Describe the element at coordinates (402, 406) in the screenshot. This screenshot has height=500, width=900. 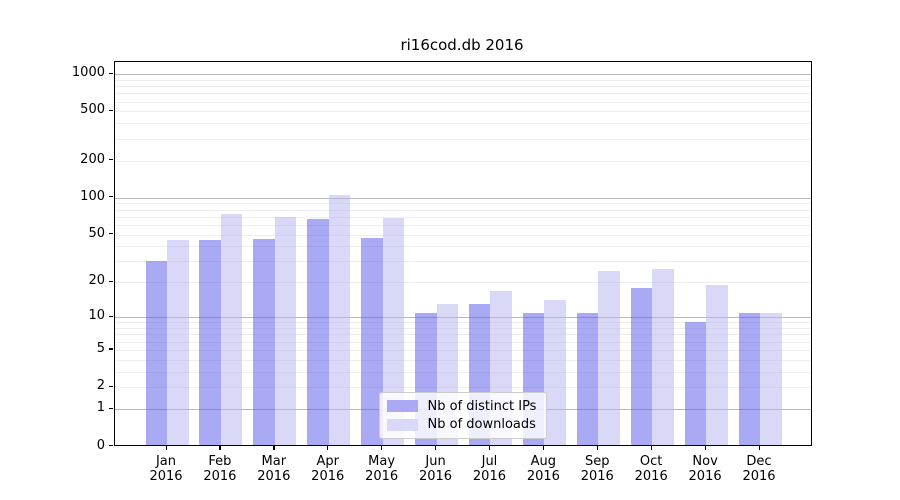
I see `legend-swatch-distinct-ips` at that location.